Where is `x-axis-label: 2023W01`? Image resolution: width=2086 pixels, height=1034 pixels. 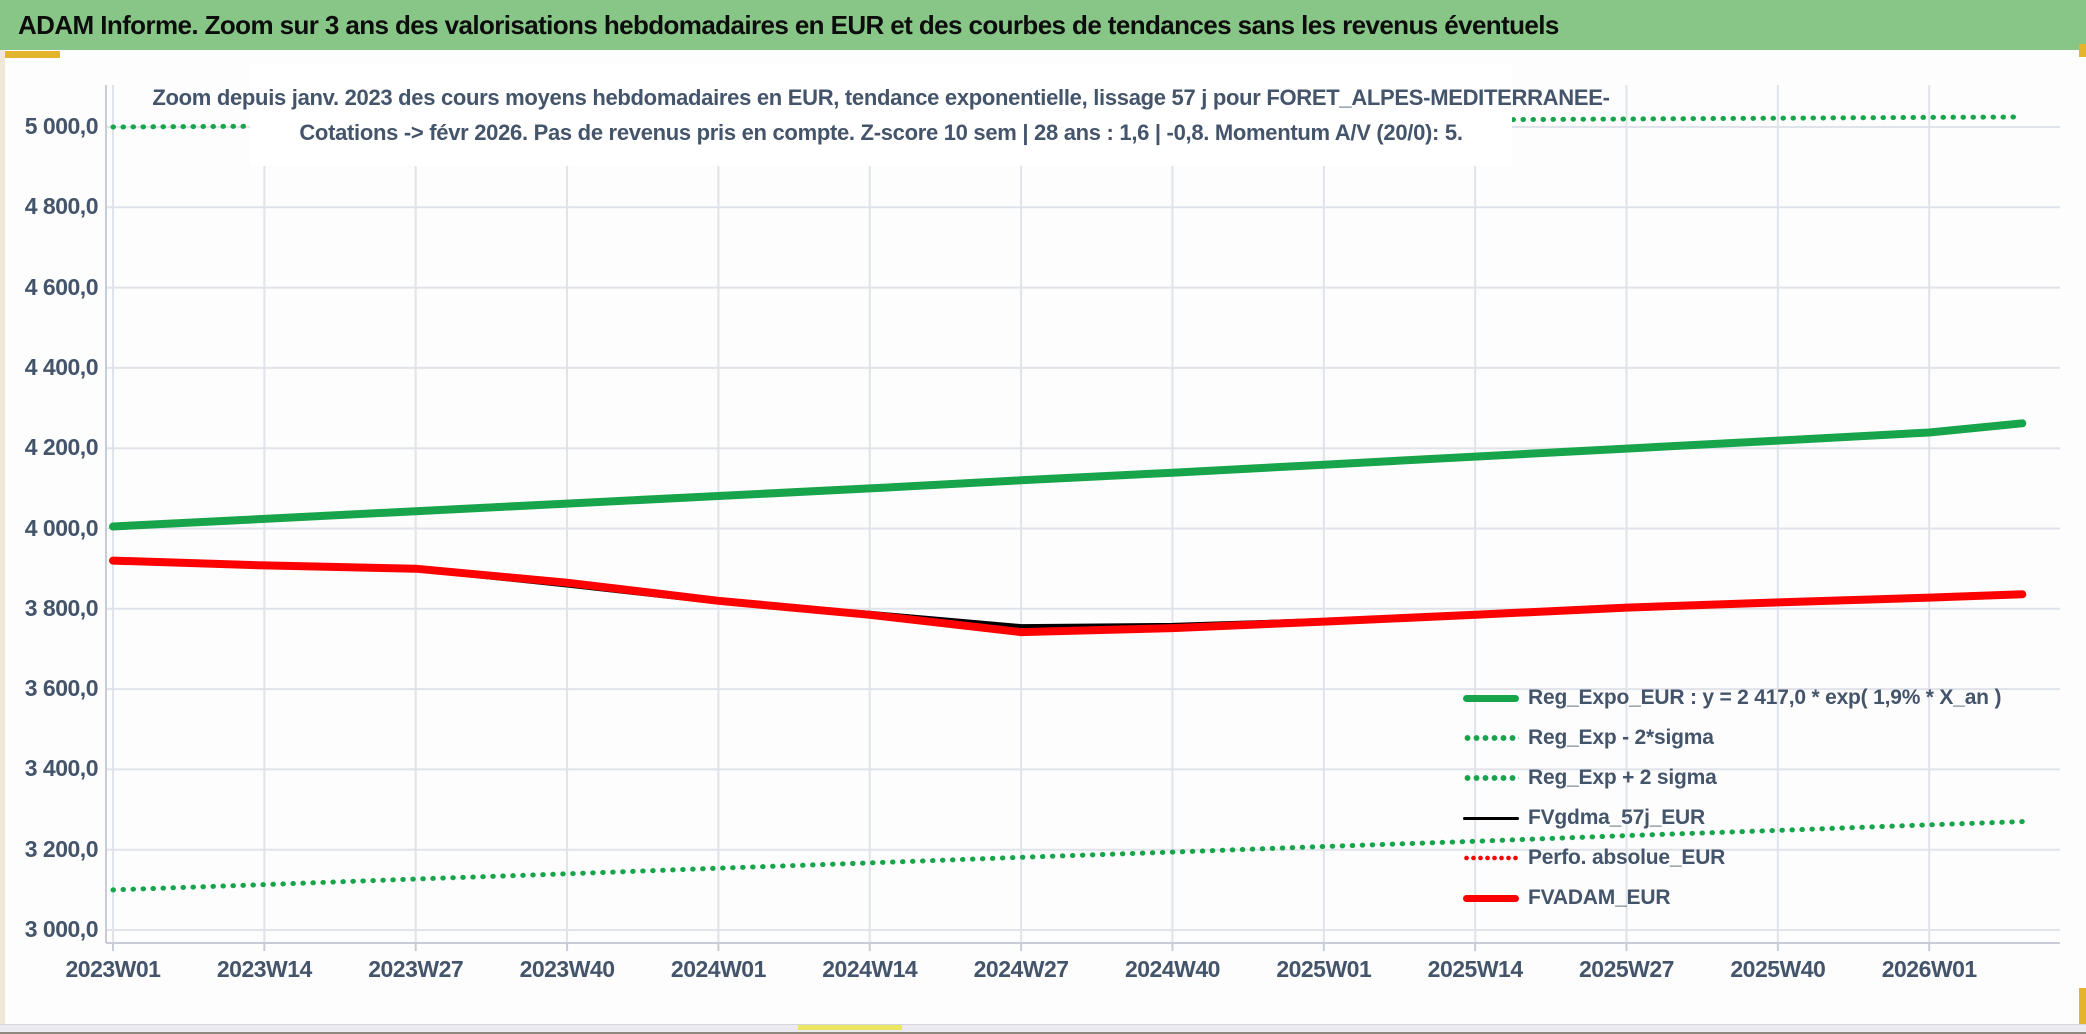 x-axis-label: 2023W01 is located at coordinates (113, 969).